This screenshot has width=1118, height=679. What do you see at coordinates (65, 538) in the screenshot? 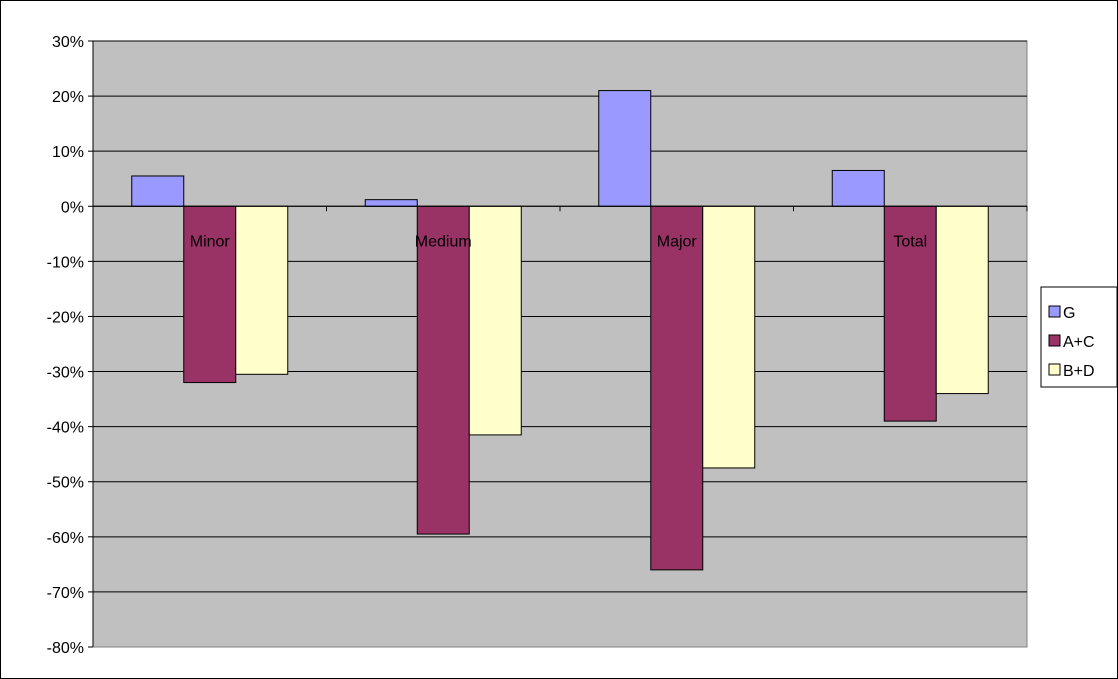
I see `y-tick-label: -60%` at bounding box center [65, 538].